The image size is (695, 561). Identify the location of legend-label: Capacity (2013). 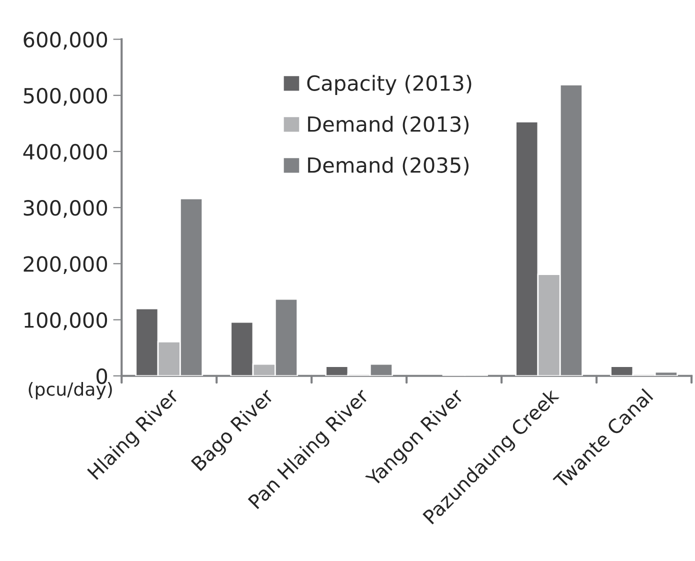
(389, 85).